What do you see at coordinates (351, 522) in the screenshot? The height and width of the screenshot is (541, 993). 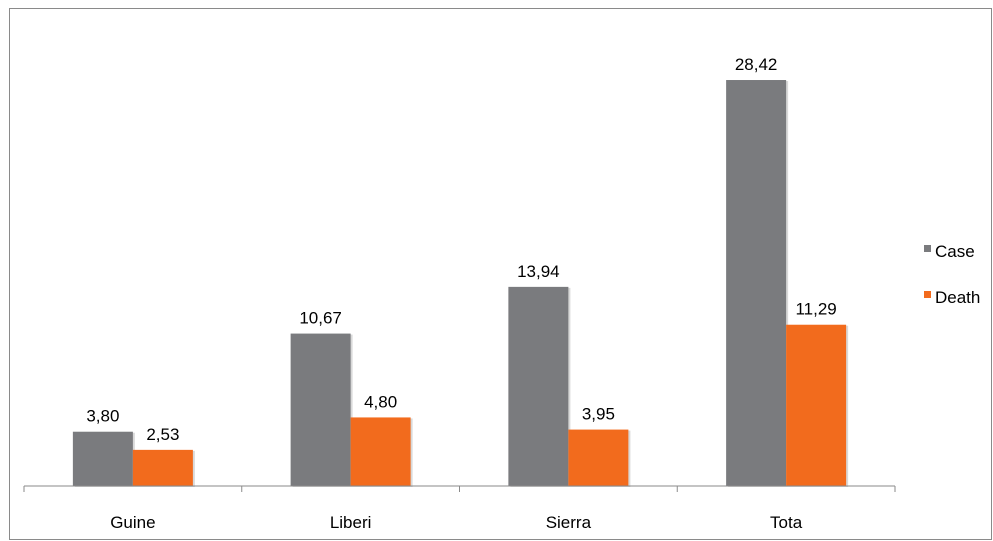 I see `x-tick-label-liberi: Liberi` at bounding box center [351, 522].